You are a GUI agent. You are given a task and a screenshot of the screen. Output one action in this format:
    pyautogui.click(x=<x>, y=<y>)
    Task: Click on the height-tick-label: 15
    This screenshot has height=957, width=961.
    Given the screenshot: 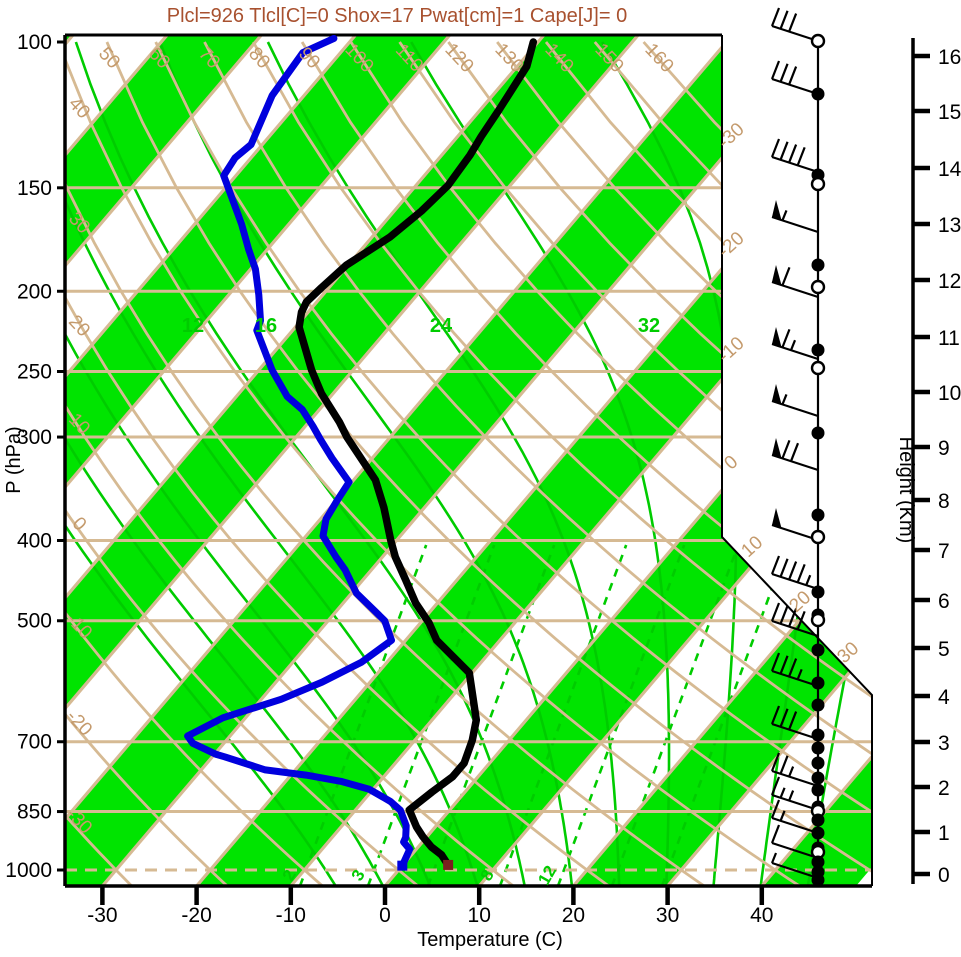 What is the action you would take?
    pyautogui.click(x=949, y=112)
    